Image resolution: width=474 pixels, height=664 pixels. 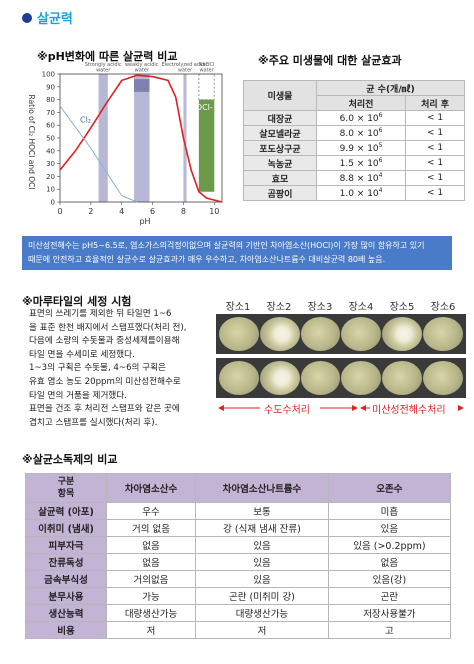 What do you see at coordinates (280, 148) in the screenshot?
I see `organism-name: 포도상구균` at bounding box center [280, 148].